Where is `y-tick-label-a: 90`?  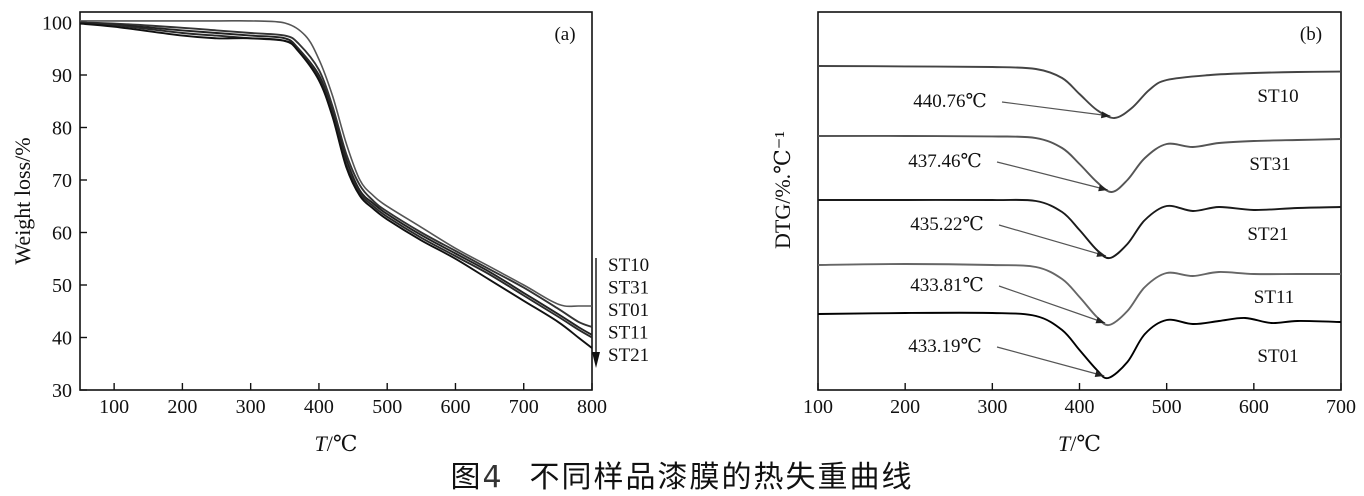 y-tick-label-a: 90 is located at coordinates (62, 76).